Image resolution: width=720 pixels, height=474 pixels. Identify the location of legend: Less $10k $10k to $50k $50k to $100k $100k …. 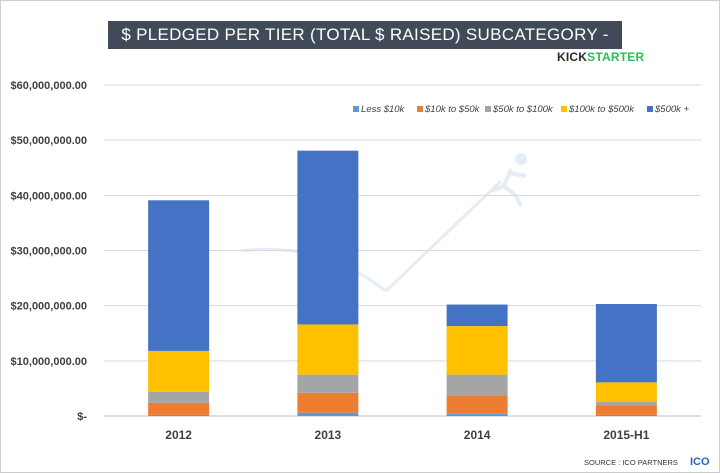
(521, 109).